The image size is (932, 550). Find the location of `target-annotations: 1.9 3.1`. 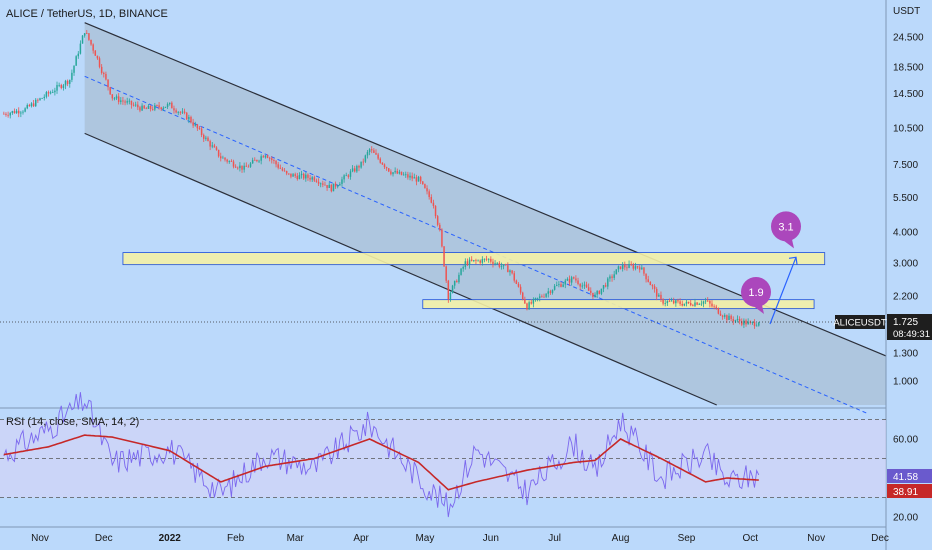

target-annotations: 1.9 3.1 is located at coordinates (771, 268).